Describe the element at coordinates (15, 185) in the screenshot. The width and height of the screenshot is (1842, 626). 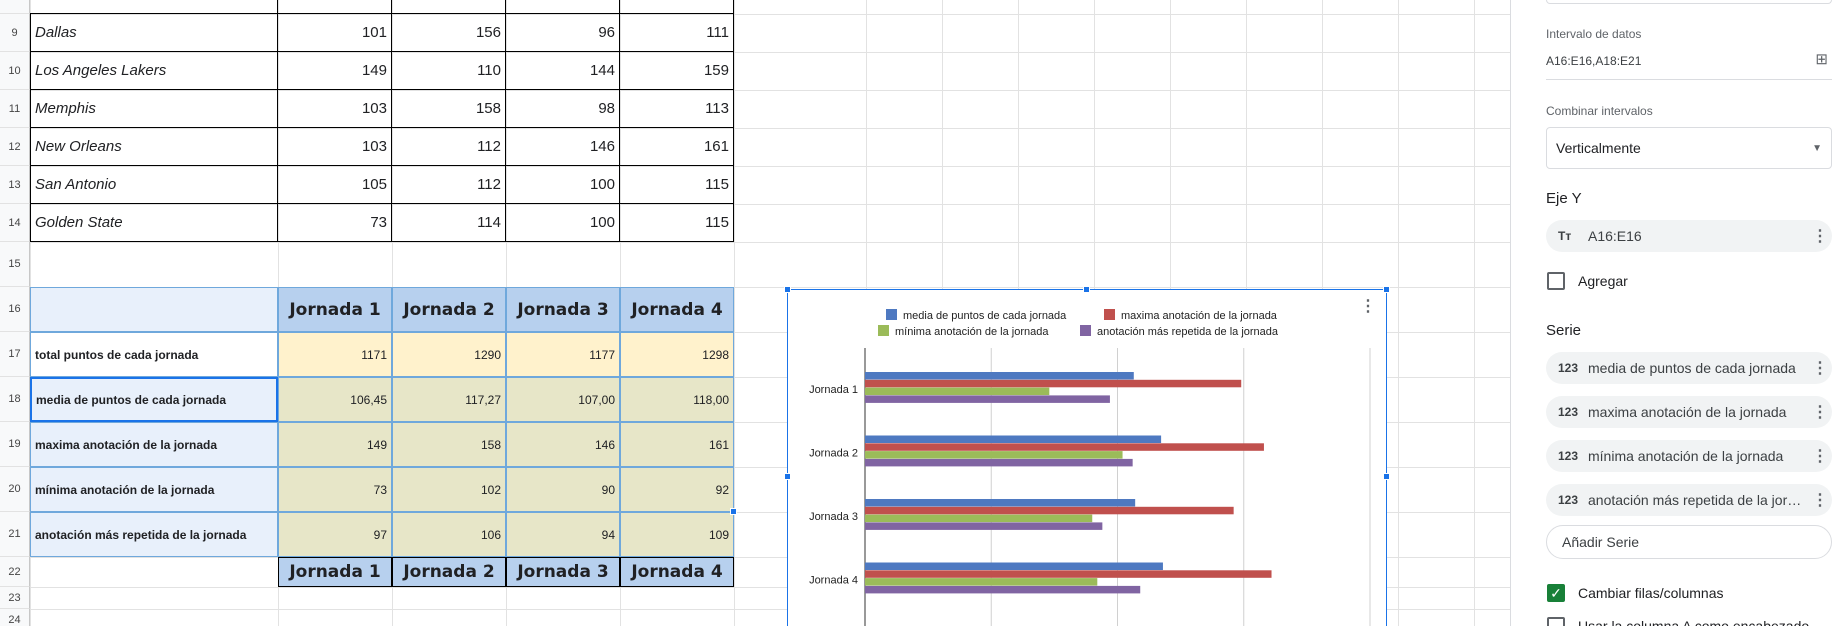
I see `row-header: 13` at that location.